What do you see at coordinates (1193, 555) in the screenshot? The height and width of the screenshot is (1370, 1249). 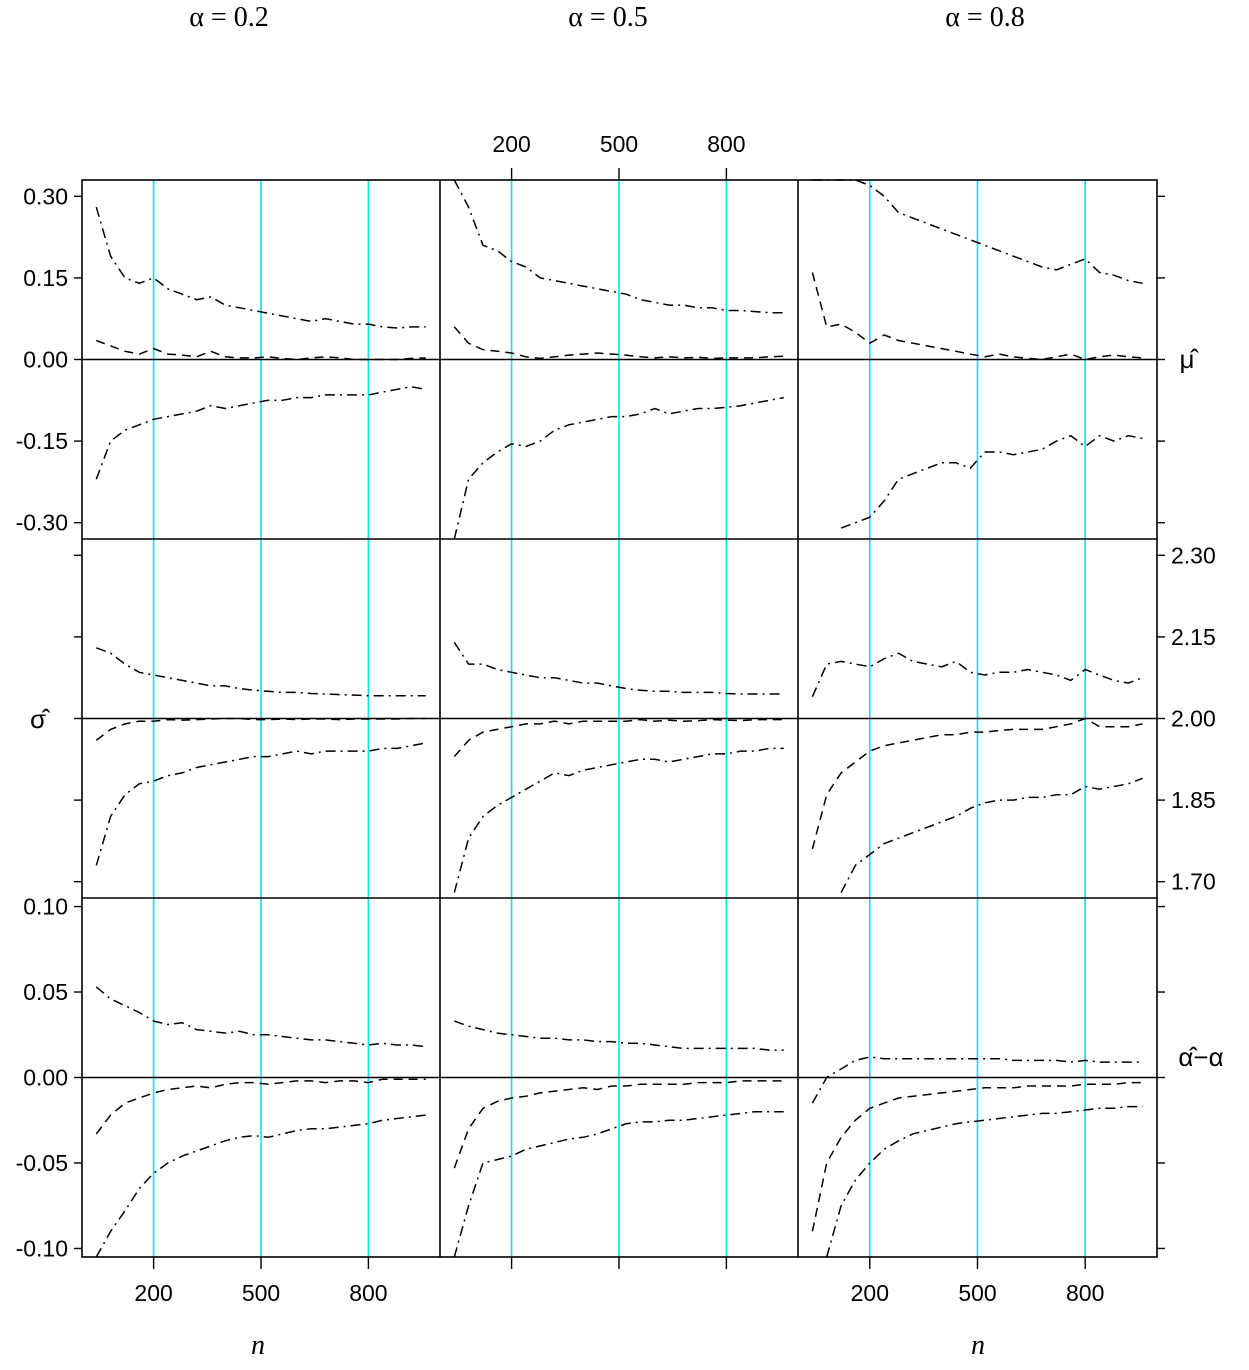 I see `y-tick-label-row-1-4: 2.30` at bounding box center [1193, 555].